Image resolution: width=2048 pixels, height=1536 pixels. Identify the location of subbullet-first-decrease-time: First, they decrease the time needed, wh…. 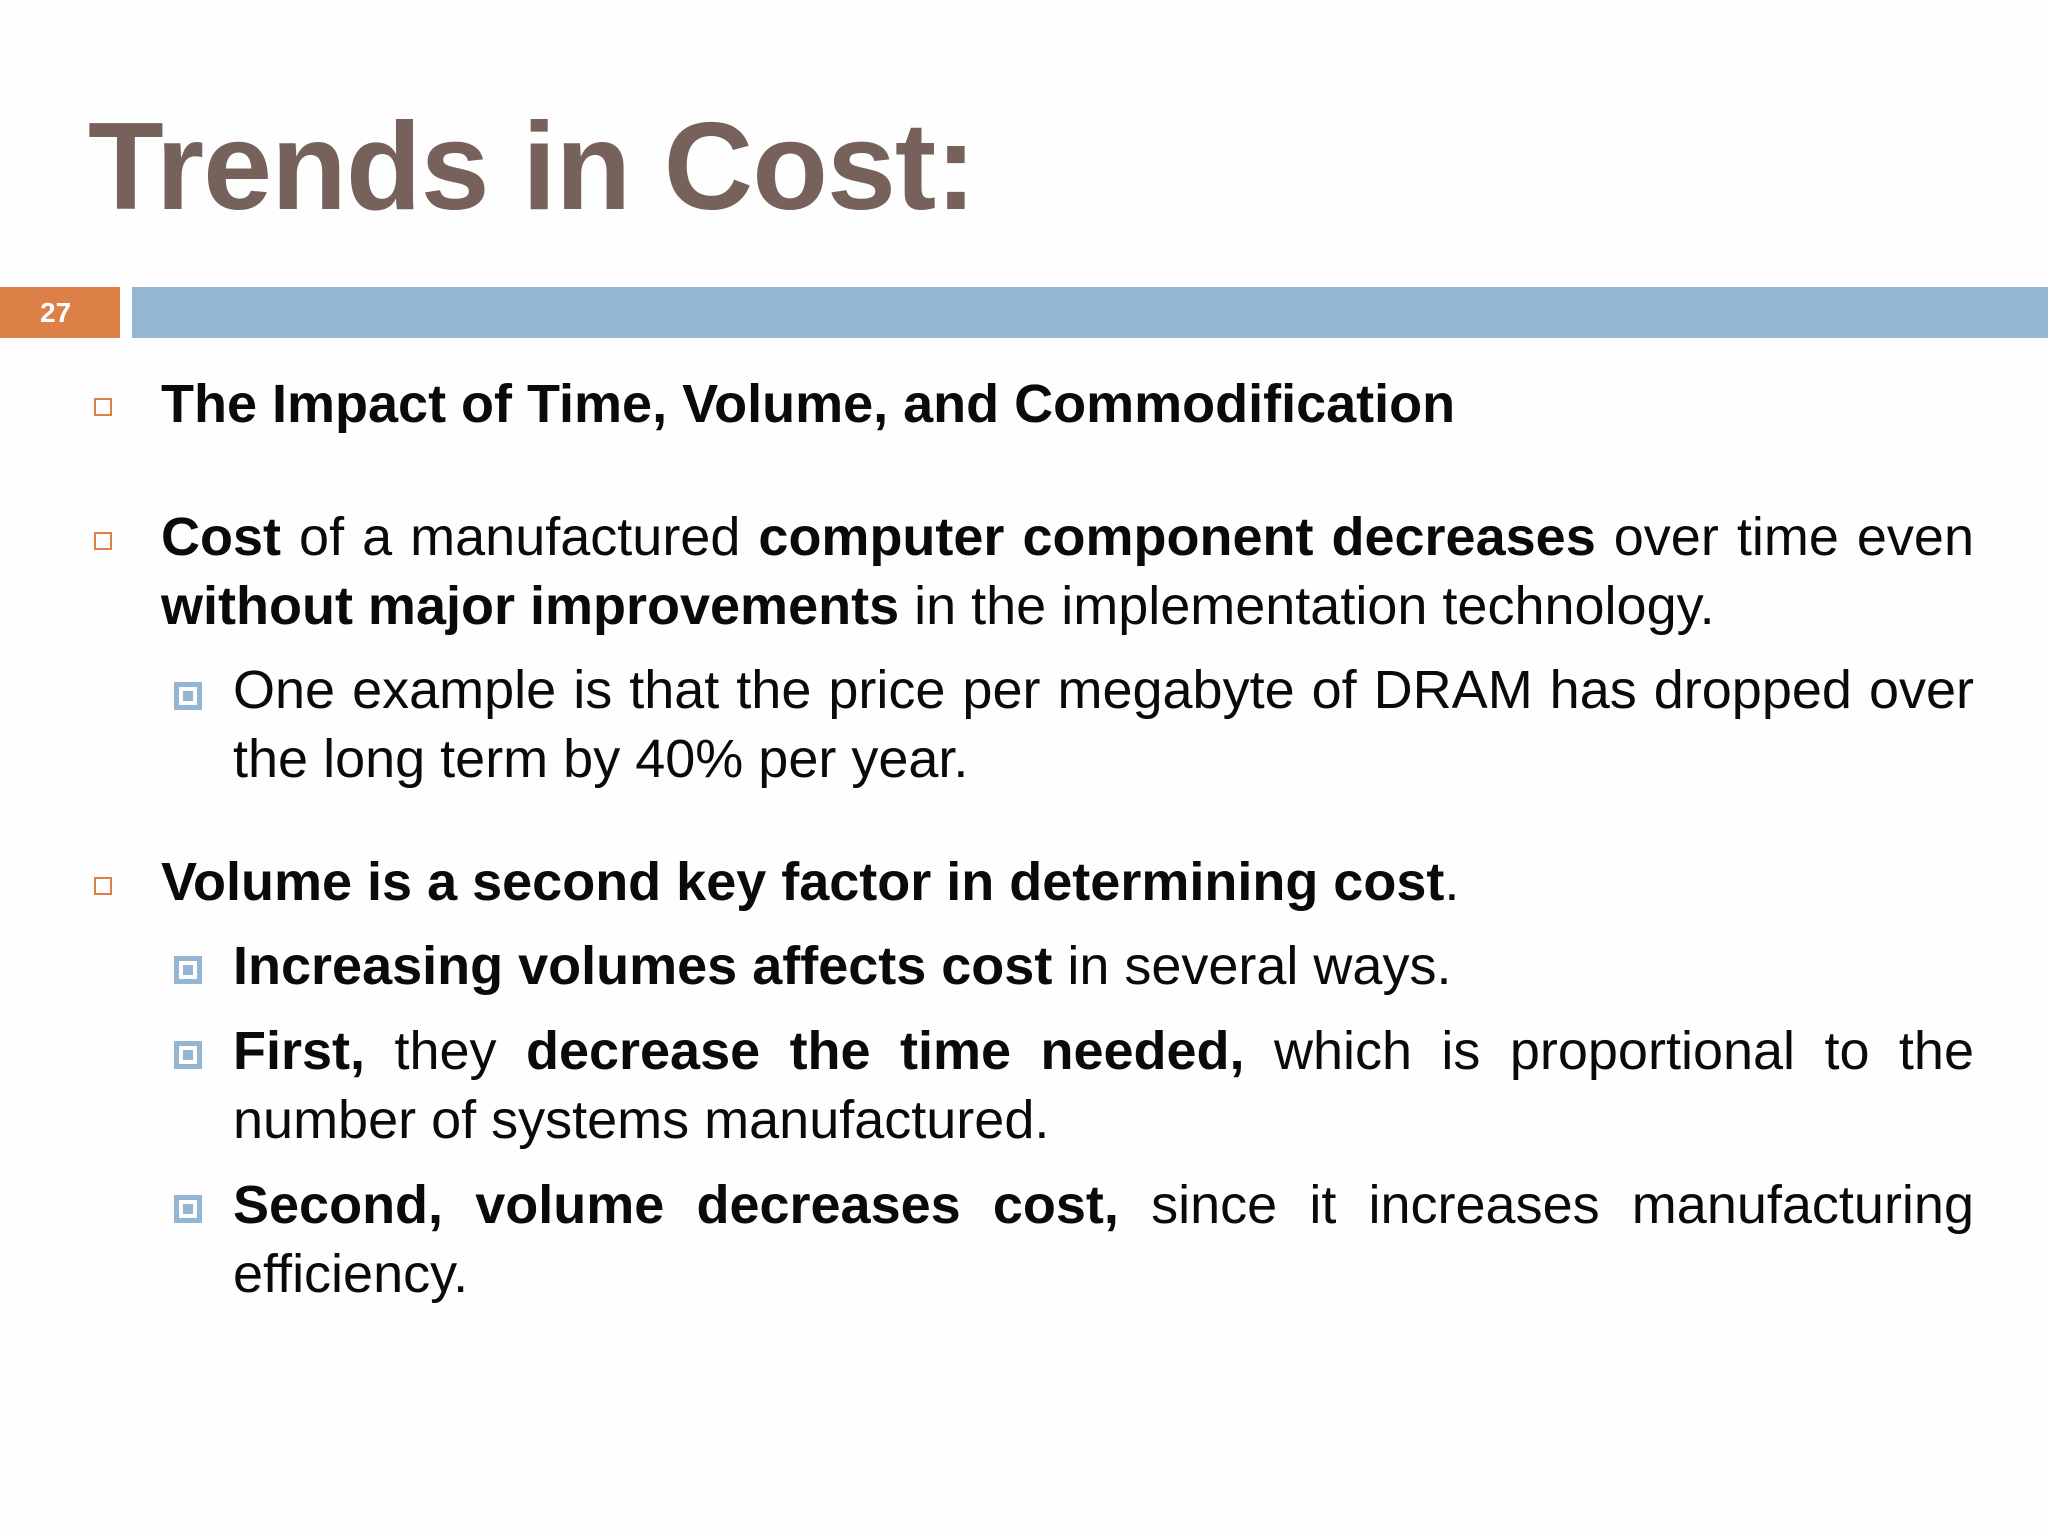
(1103, 1086).